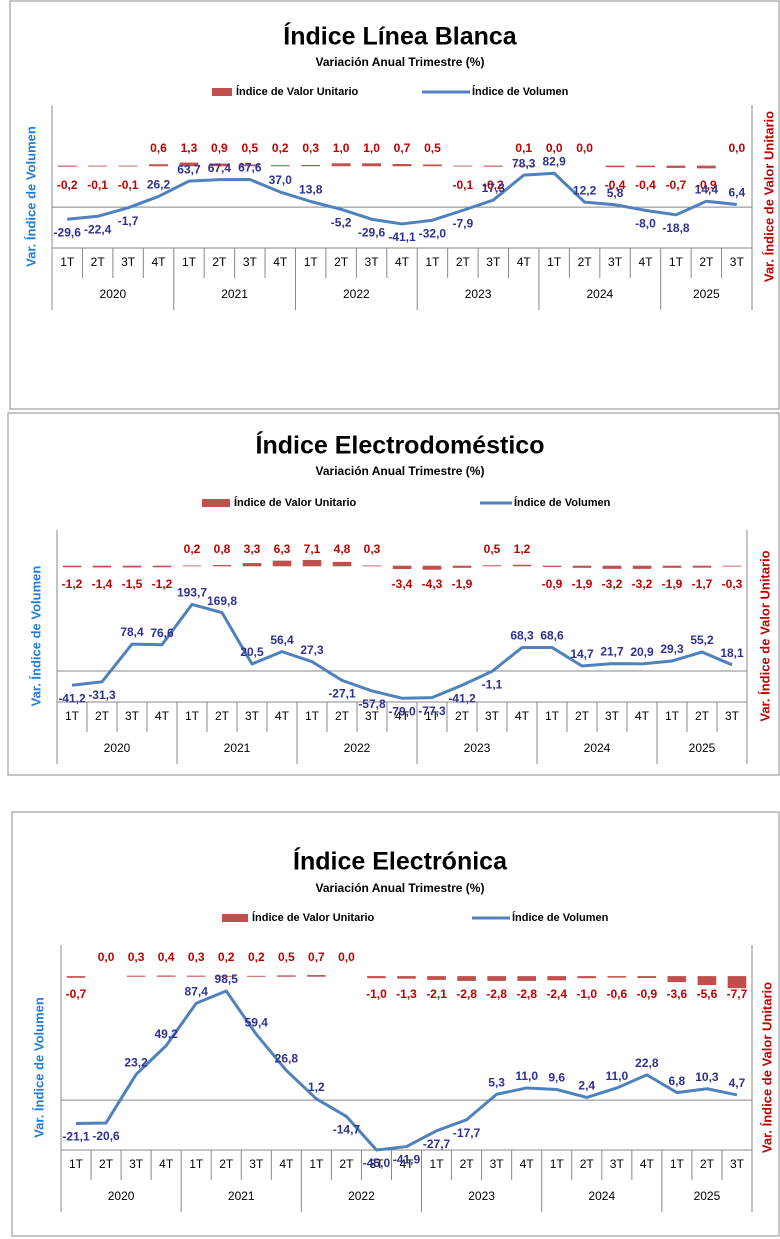 This screenshot has height=1239, width=780. Describe the element at coordinates (522, 636) in the screenshot. I see `line-value-label: 68,3` at that location.